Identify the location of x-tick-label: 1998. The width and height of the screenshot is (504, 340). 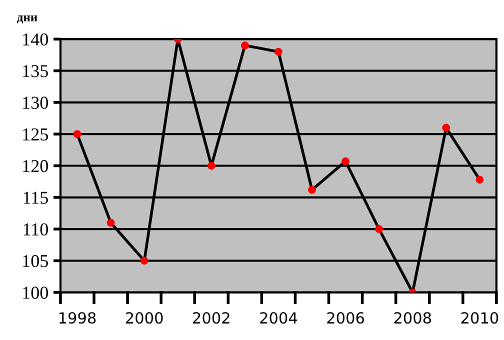
(77, 318).